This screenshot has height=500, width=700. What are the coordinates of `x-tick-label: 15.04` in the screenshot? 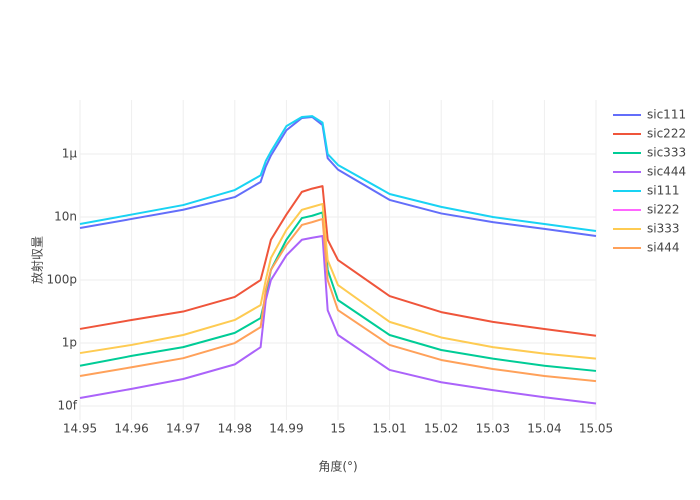 It's located at (544, 429).